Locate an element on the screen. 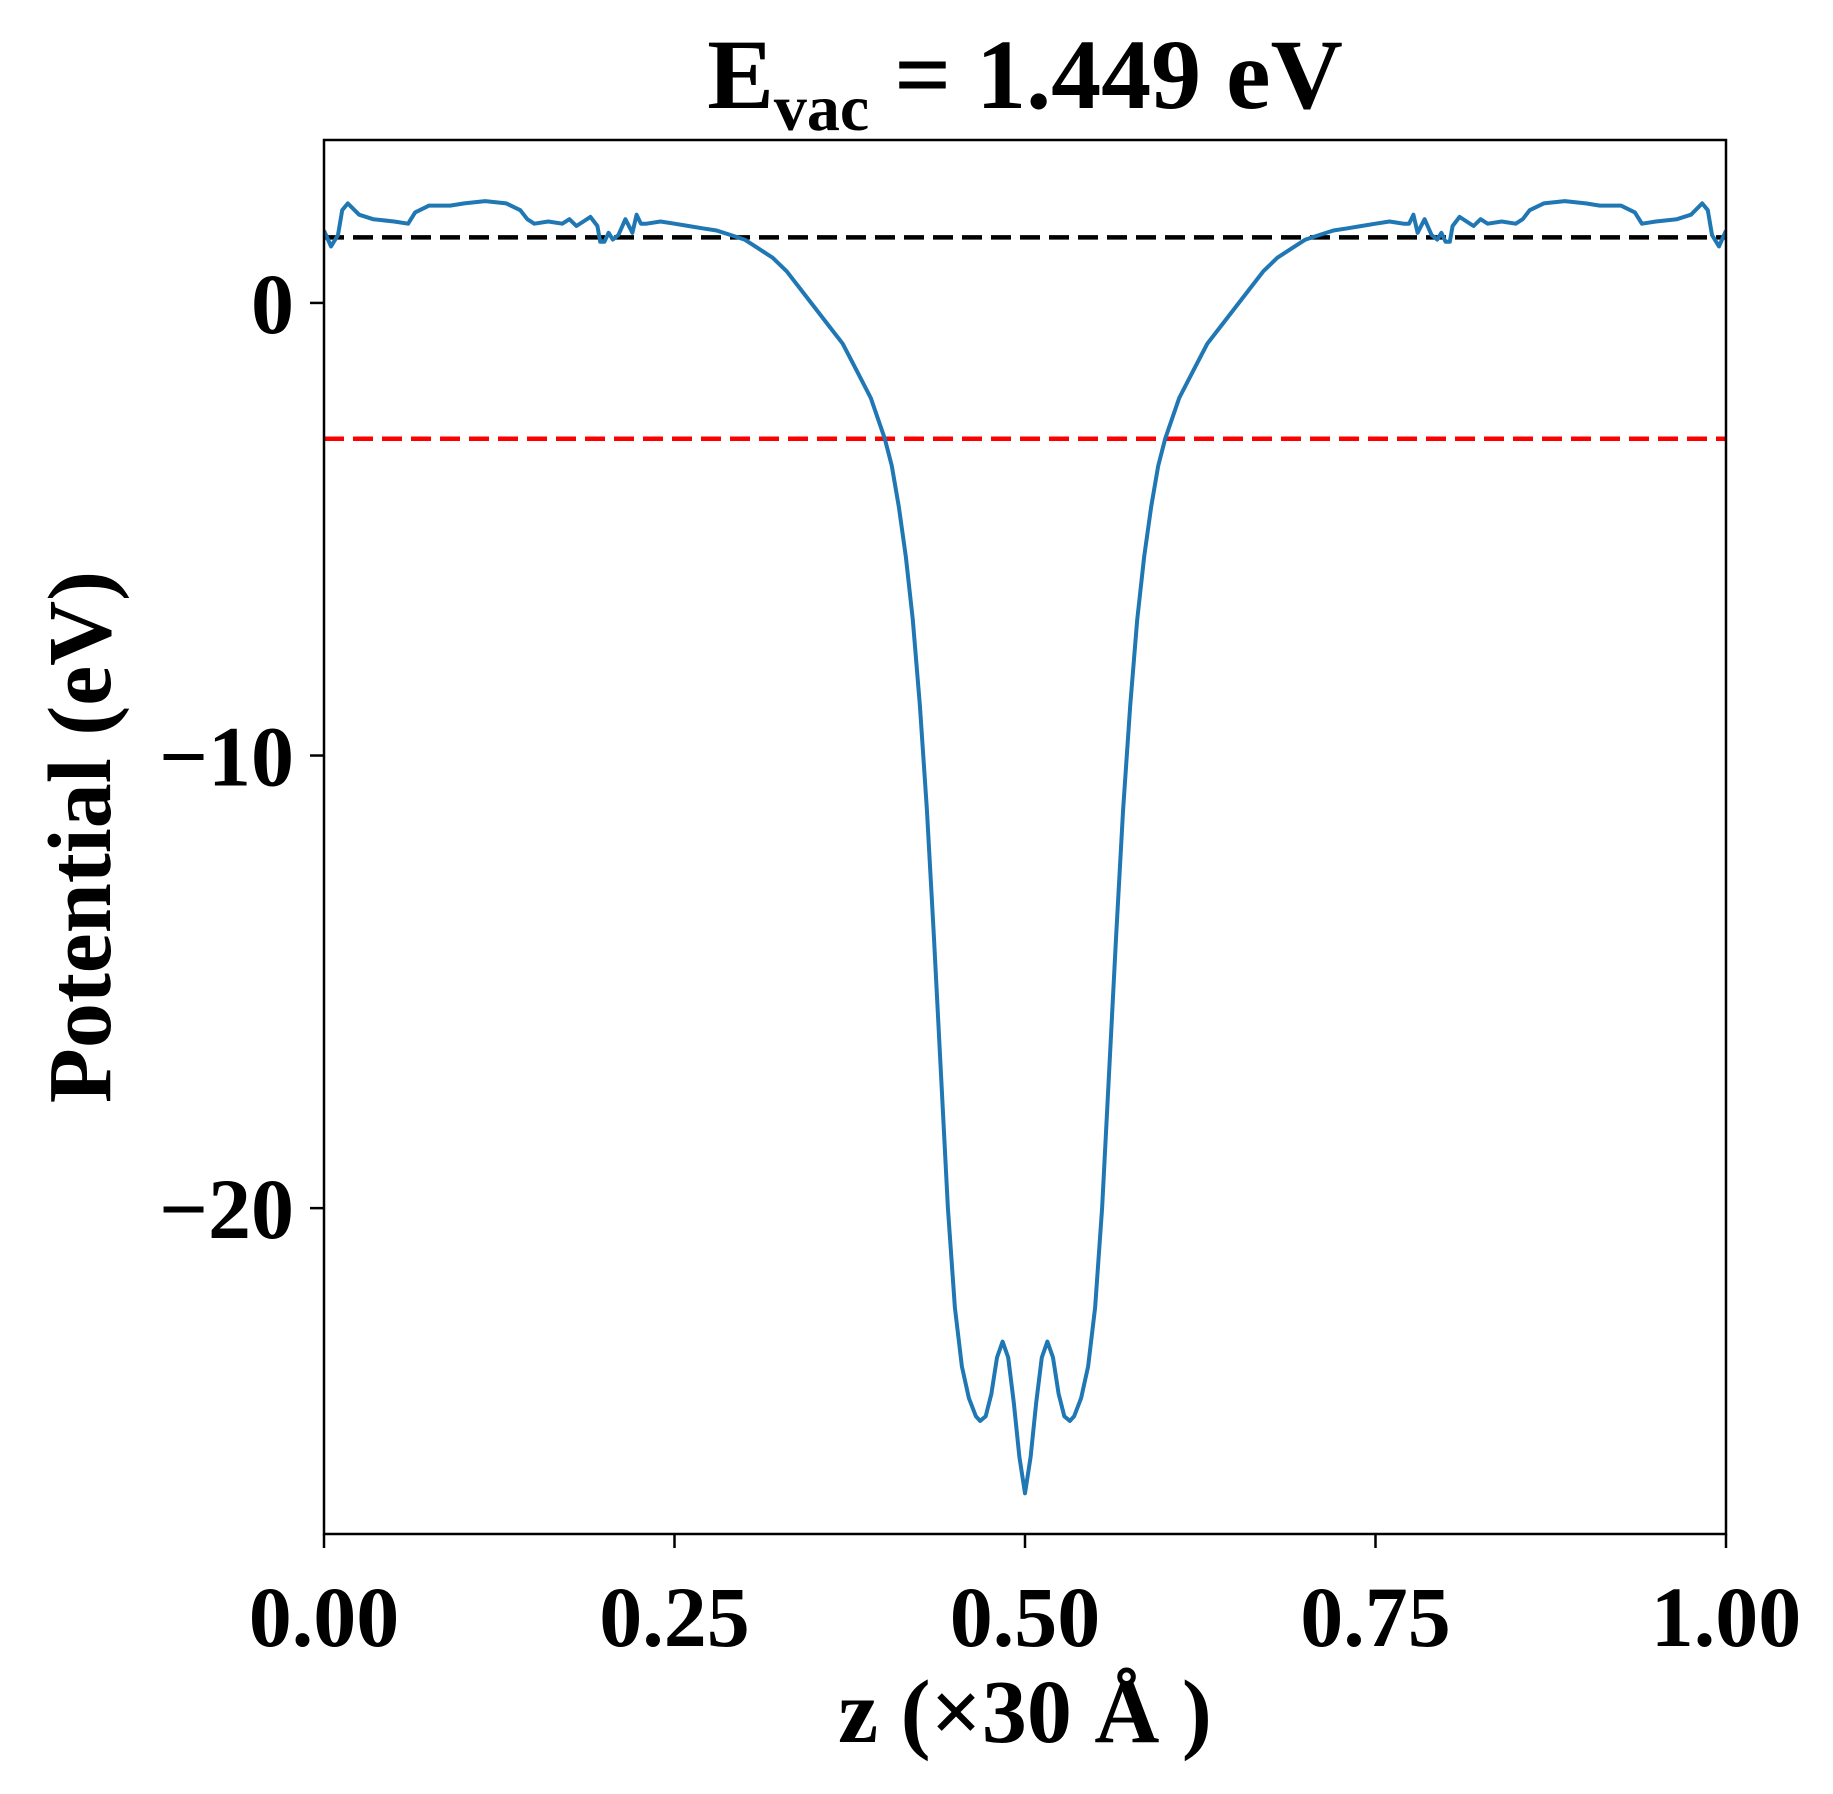 This screenshot has width=1833, height=1794. y-axis-label: Potential (eV) is located at coordinates (80, 837).